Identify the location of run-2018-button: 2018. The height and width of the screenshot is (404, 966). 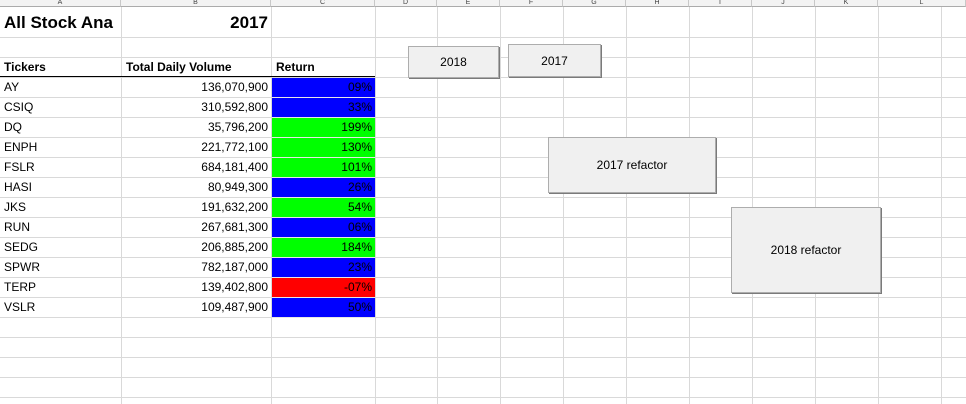
(453, 62).